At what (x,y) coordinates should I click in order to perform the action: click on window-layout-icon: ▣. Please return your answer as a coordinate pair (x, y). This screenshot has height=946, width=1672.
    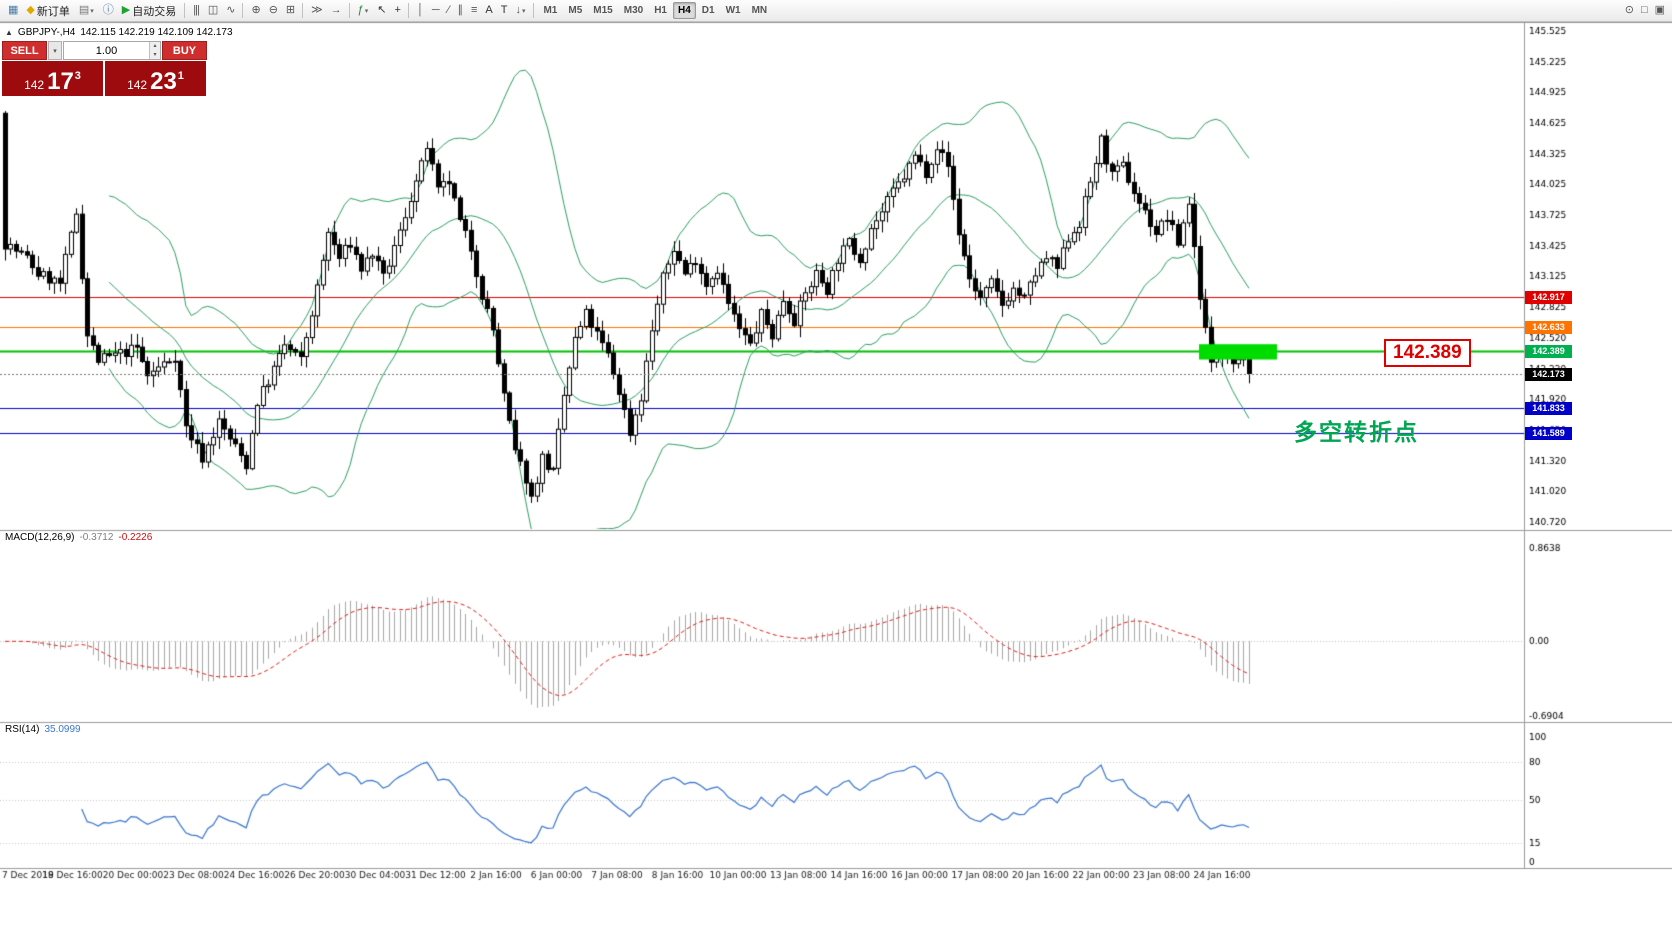
    Looking at the image, I should click on (1659, 10).